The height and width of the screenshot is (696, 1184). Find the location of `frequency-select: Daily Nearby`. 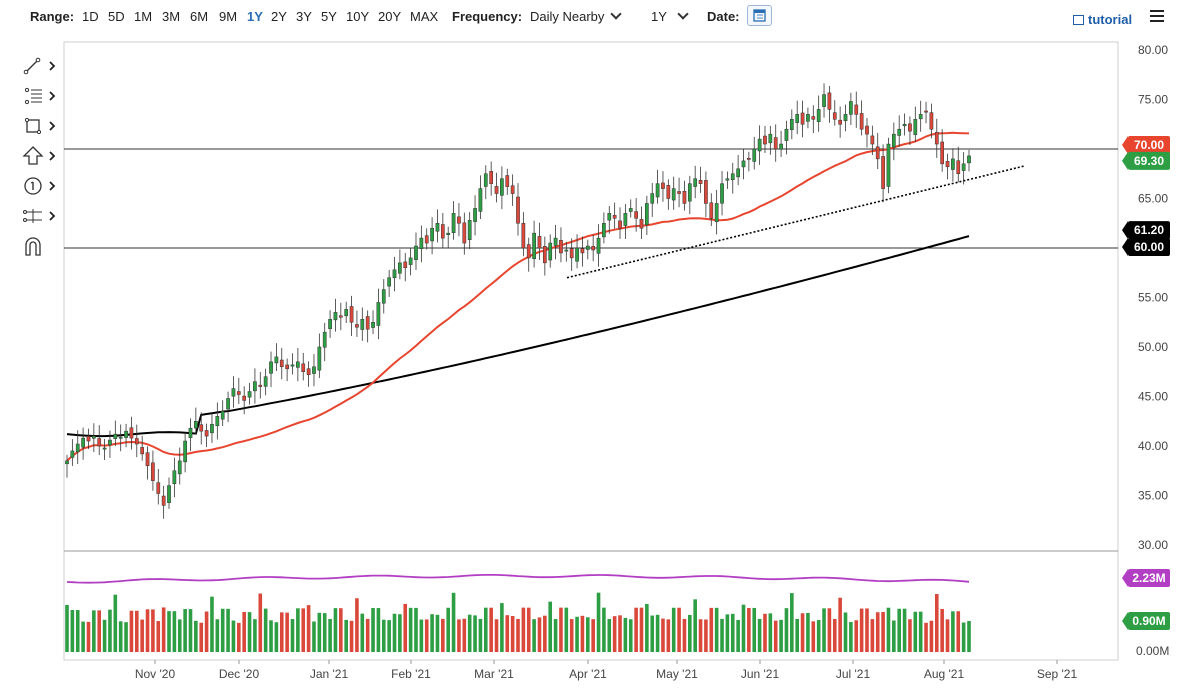

frequency-select: Daily Nearby is located at coordinates (576, 16).